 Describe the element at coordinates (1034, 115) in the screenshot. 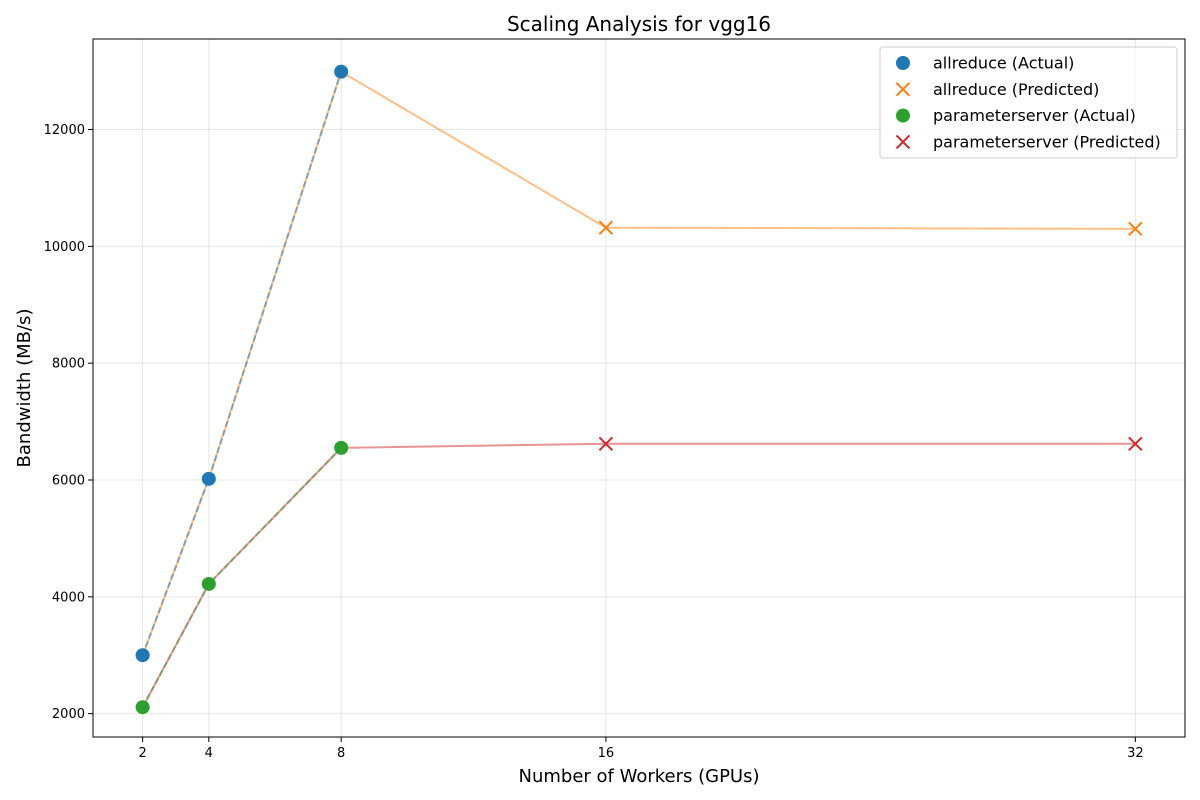

I see `legend-entry: parameterserver (Actual)` at that location.